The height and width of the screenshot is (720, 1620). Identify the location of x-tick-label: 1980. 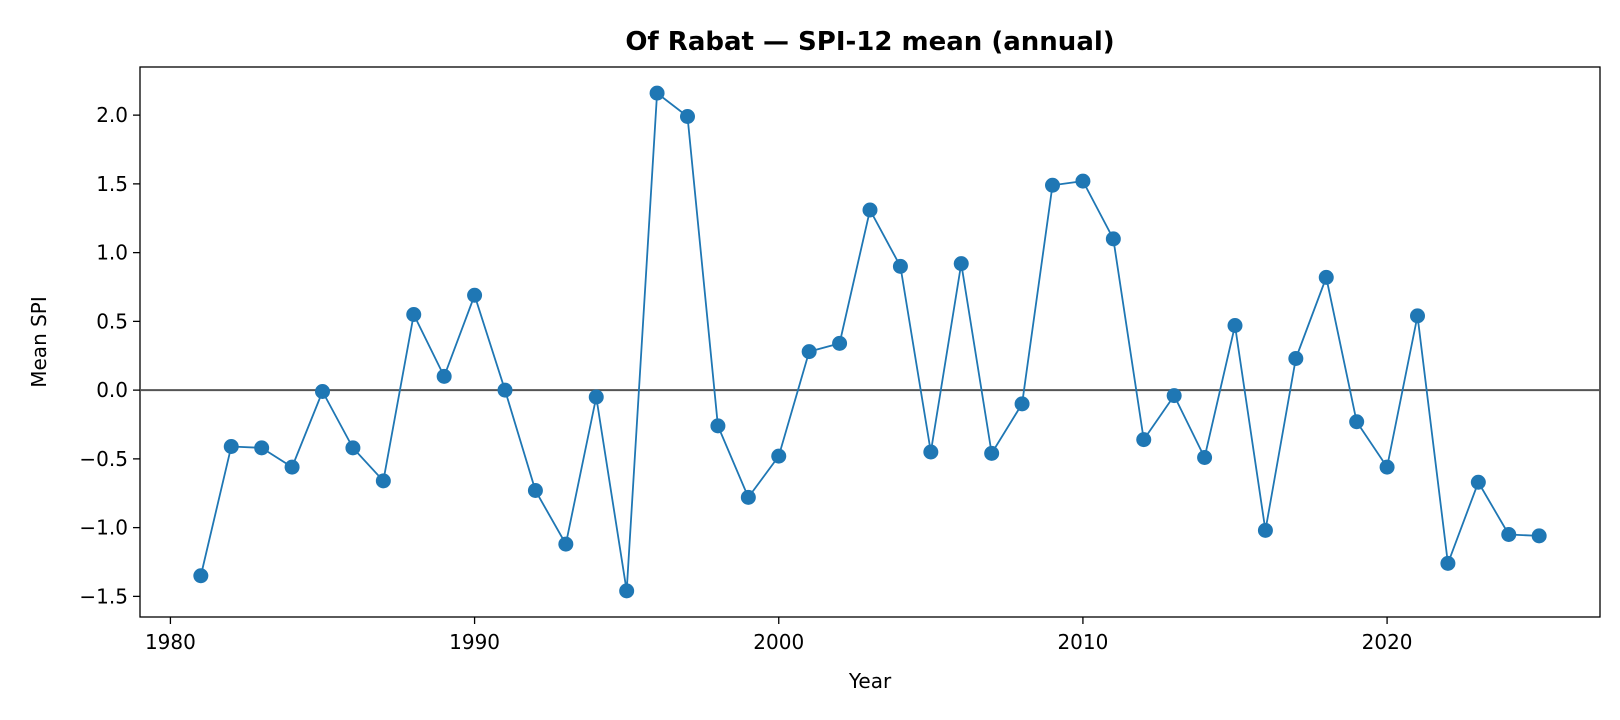
(170, 642).